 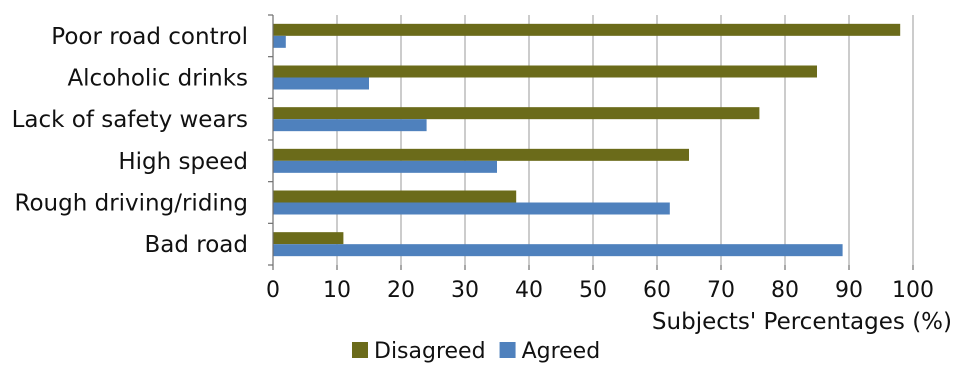 What do you see at coordinates (802, 322) in the screenshot?
I see `x-axis-title: Subjects' Percentages (%)` at bounding box center [802, 322].